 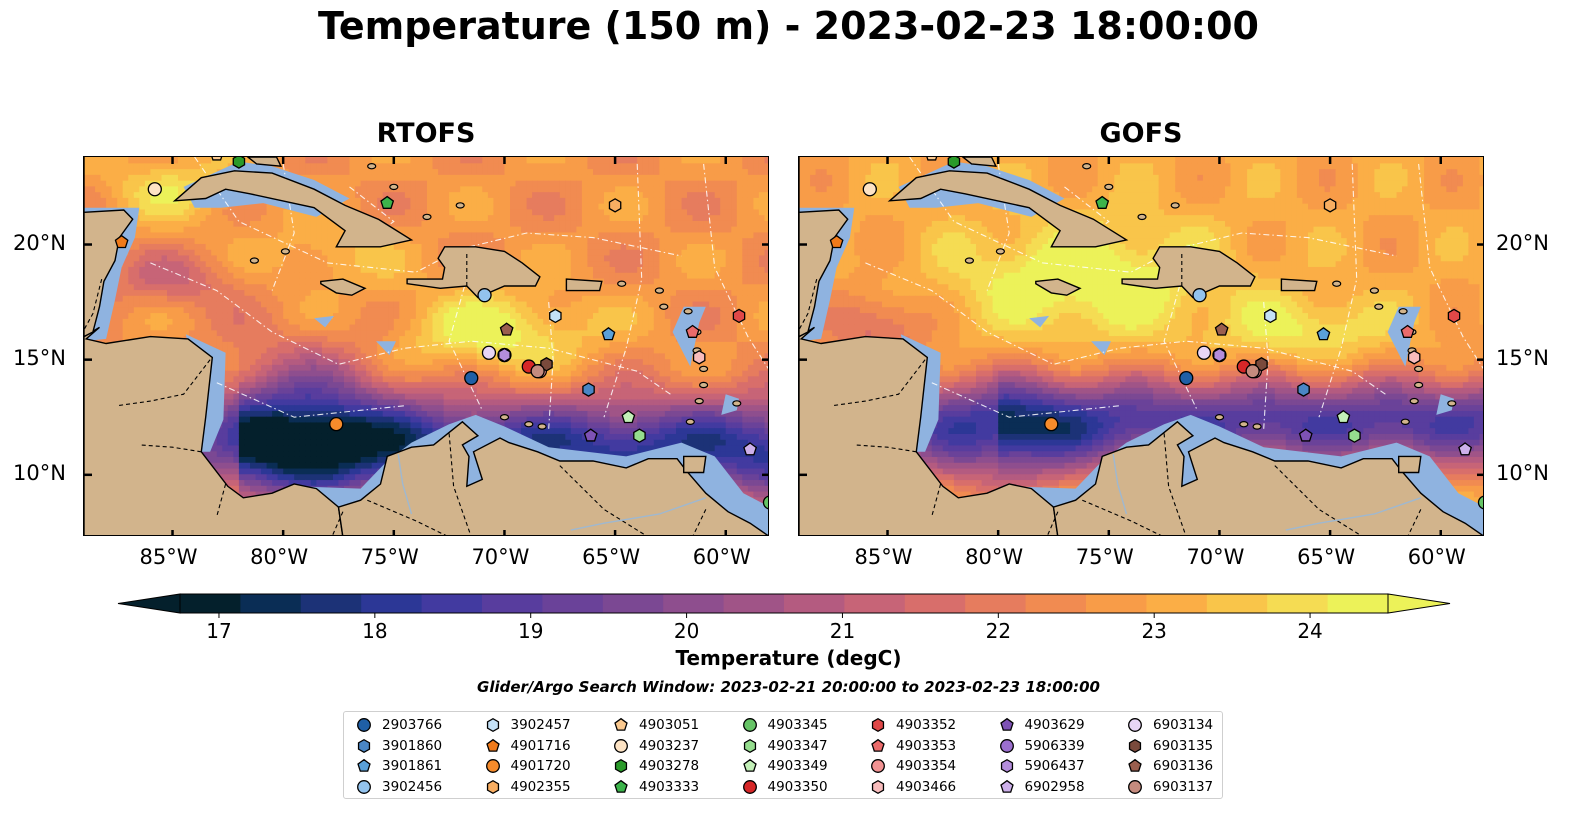 I want to click on panel-title-gofs: GOFS, so click(x=1141, y=133).